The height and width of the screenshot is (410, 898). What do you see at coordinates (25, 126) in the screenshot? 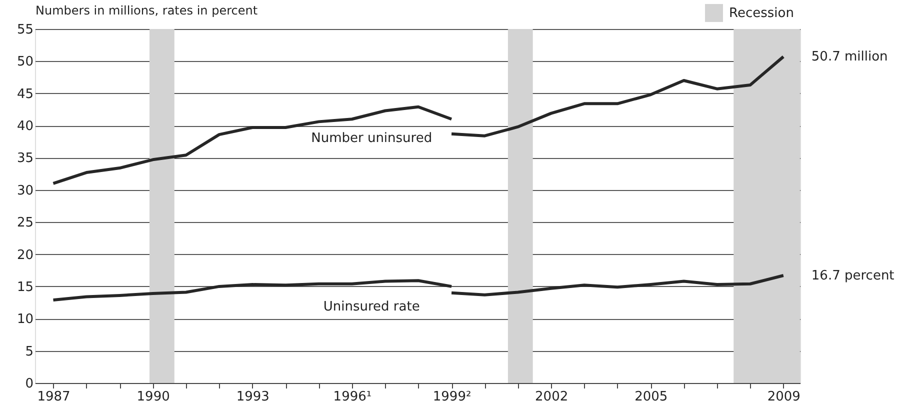
I see `y-tick-label: 40` at bounding box center [25, 126].